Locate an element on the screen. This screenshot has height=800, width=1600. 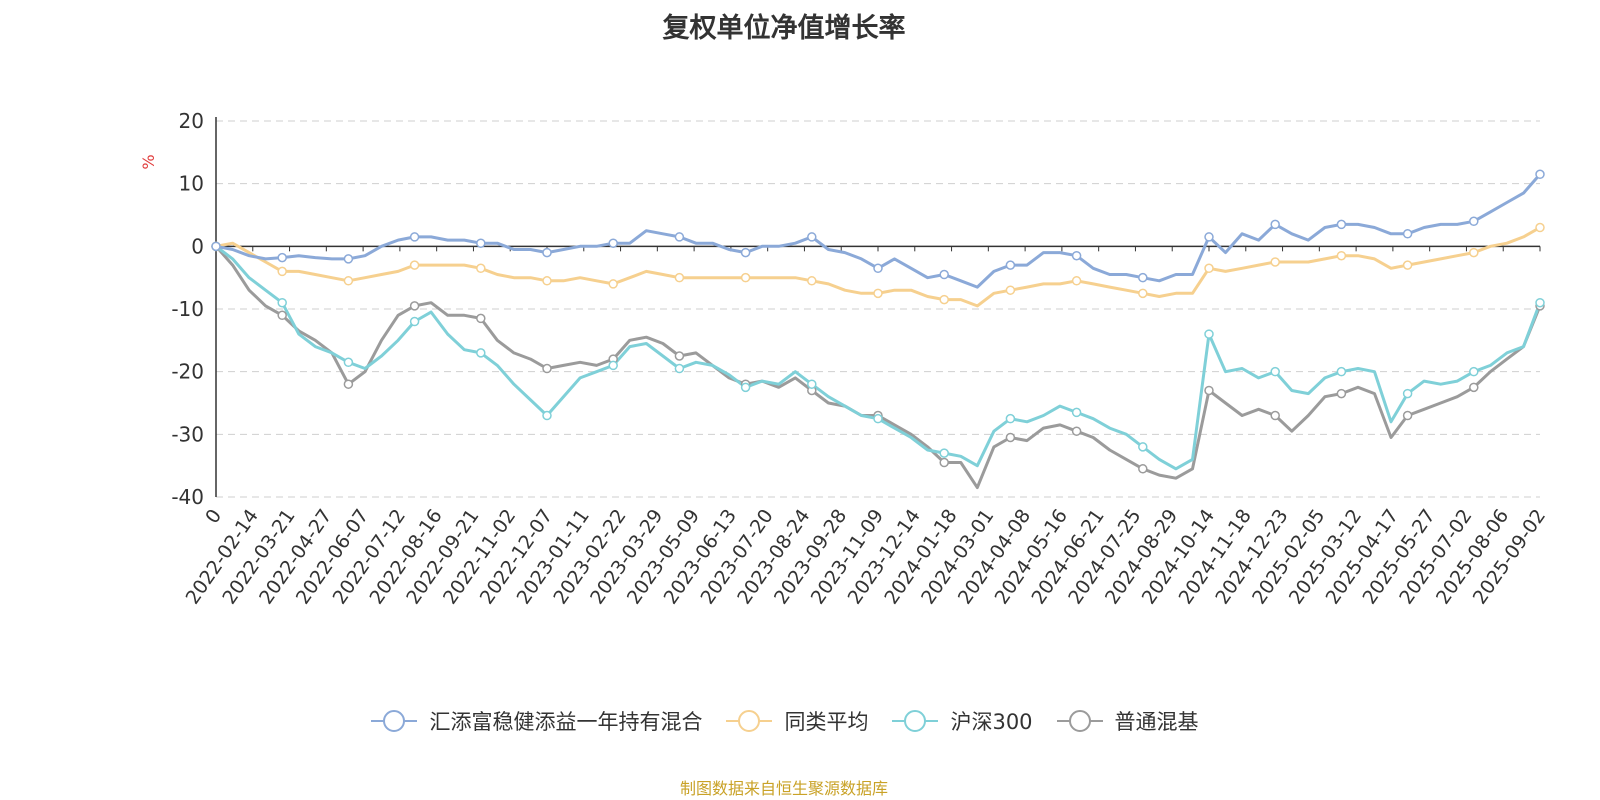
y-tick-label: 20 is located at coordinates (191, 121).